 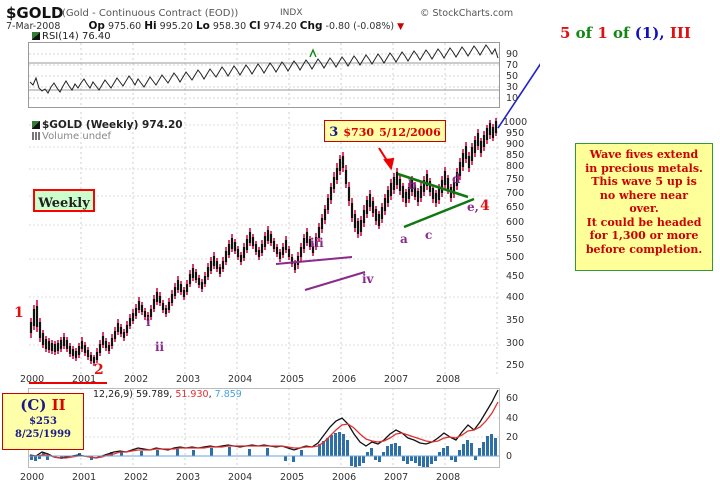 What do you see at coordinates (515, 193) in the screenshot?
I see `price-ytick: 700` at bounding box center [515, 193].